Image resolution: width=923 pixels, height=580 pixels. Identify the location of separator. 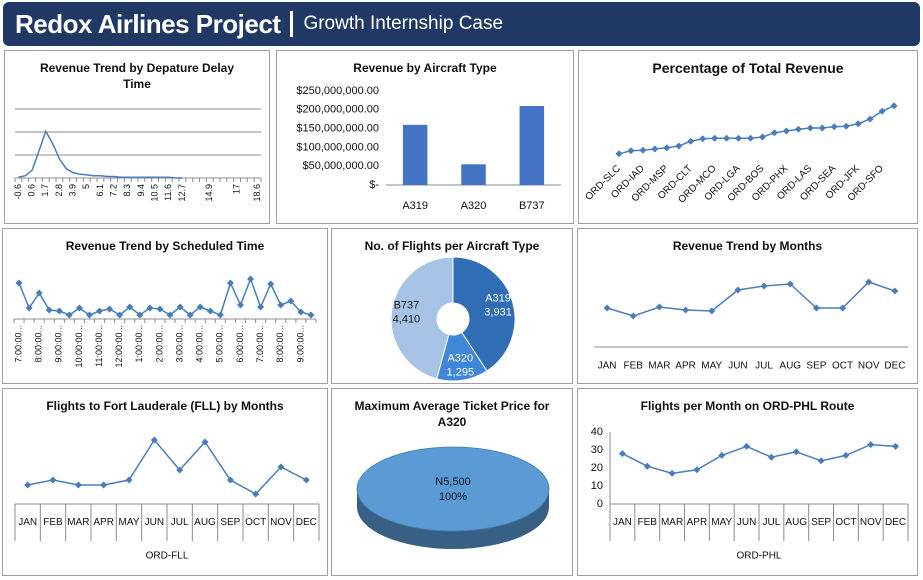
(292, 24).